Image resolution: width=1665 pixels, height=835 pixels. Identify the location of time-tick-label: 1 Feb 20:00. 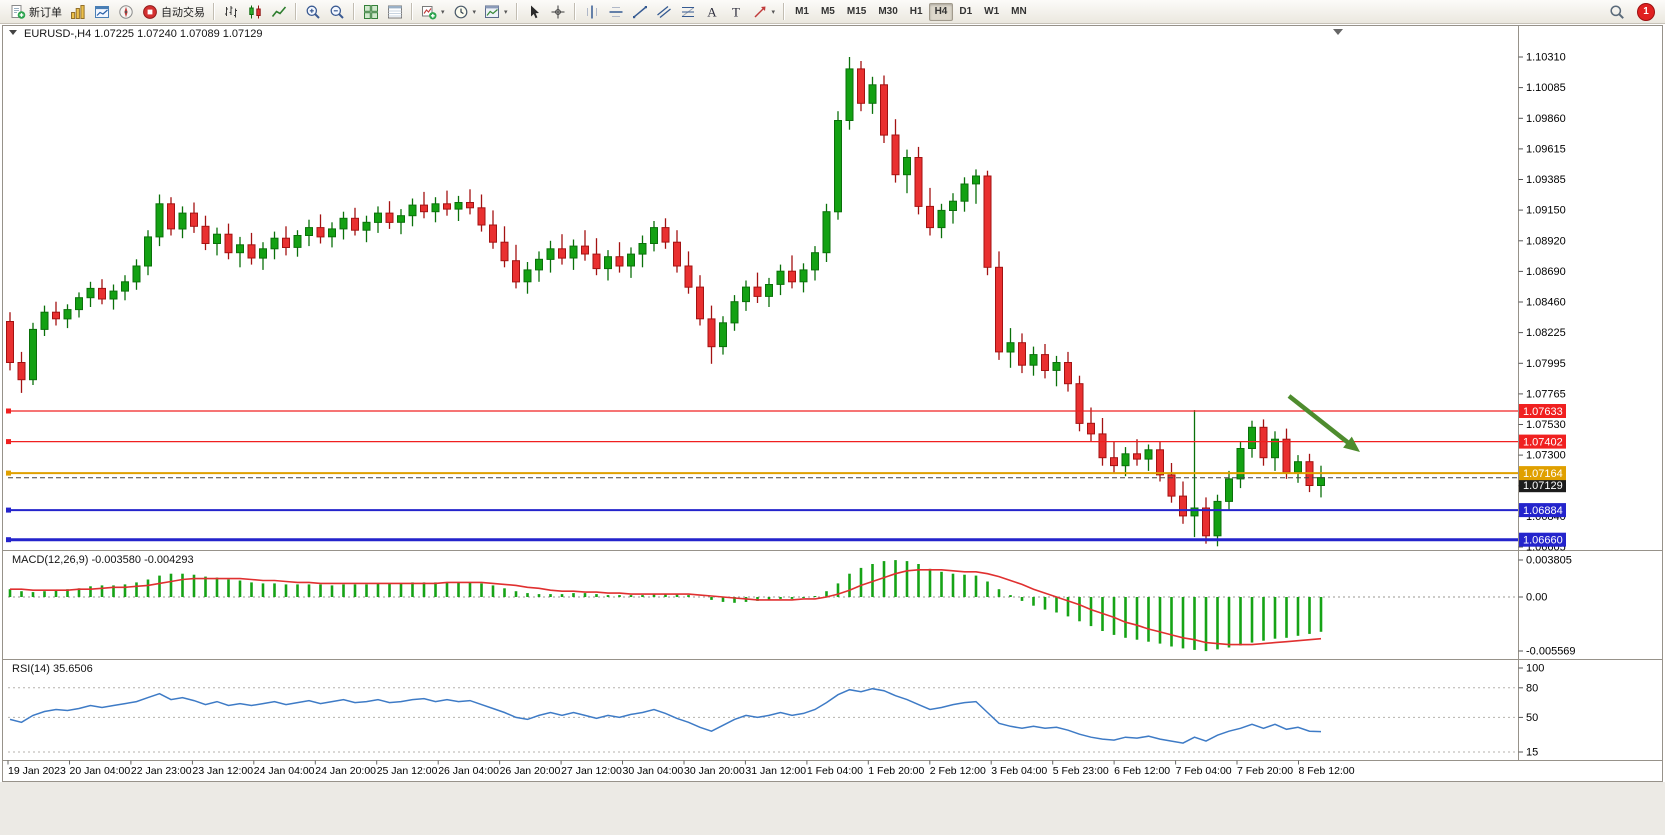
(896, 771).